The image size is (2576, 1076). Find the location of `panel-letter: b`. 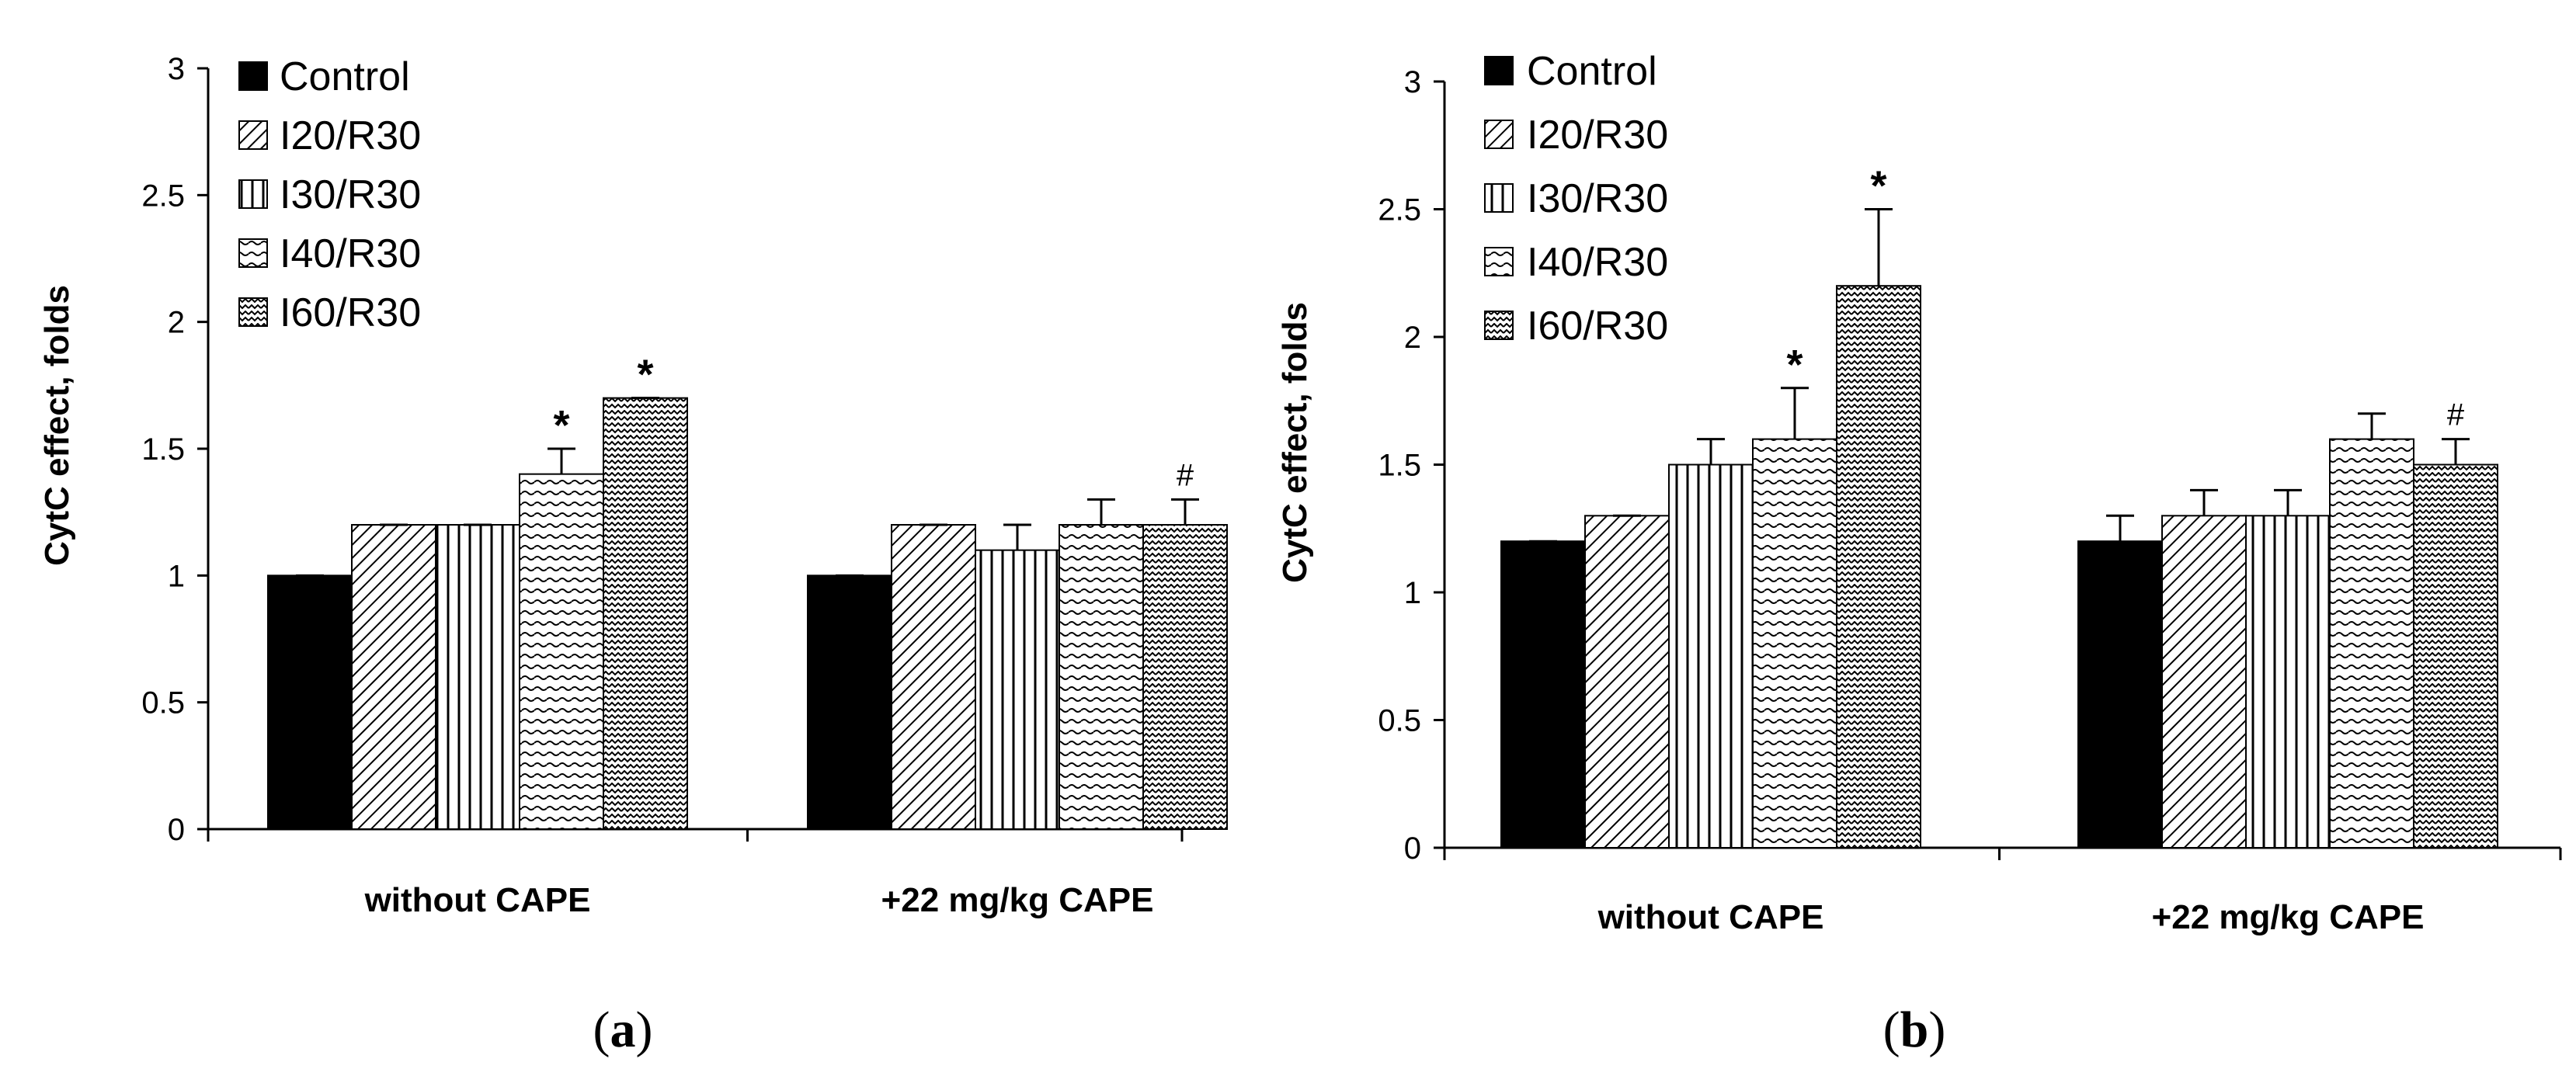

panel-letter: b is located at coordinates (1914, 1029).